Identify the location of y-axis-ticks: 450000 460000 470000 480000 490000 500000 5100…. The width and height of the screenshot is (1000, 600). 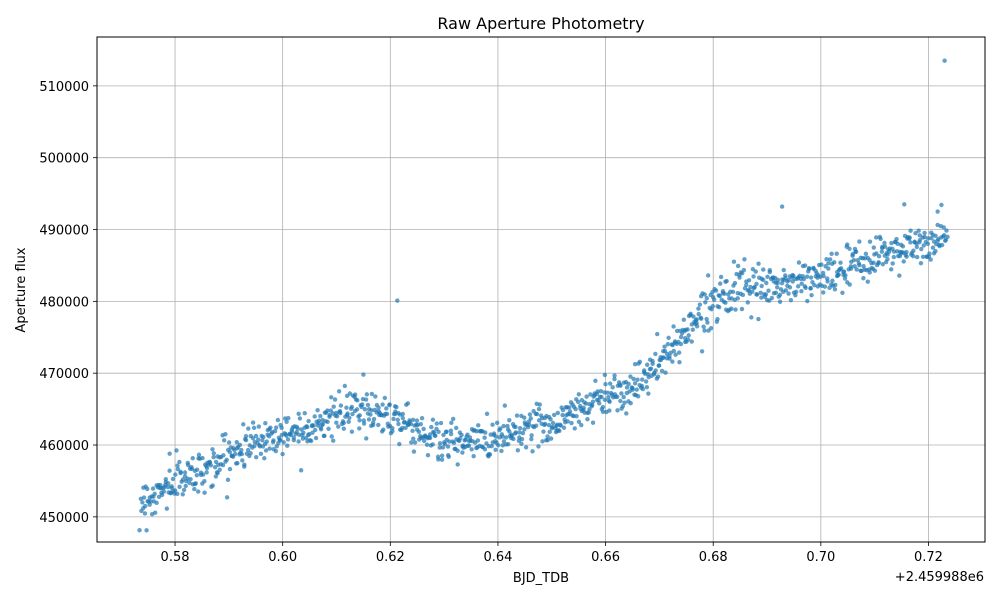
(68, 303).